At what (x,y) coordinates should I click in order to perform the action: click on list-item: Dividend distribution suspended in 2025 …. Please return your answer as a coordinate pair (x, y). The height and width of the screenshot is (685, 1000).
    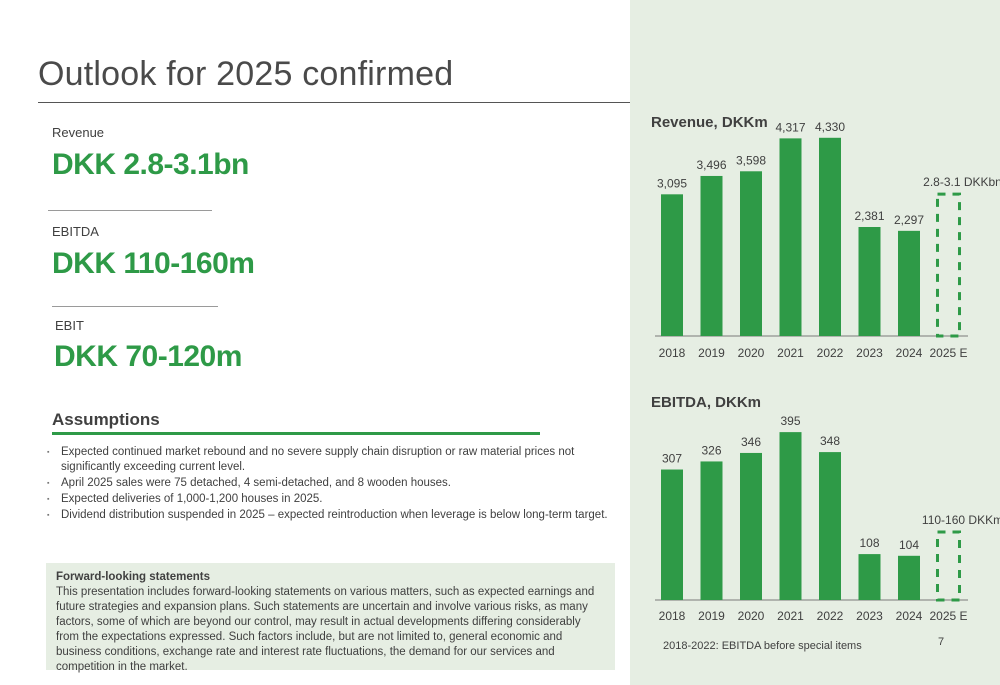
    Looking at the image, I should click on (333, 515).